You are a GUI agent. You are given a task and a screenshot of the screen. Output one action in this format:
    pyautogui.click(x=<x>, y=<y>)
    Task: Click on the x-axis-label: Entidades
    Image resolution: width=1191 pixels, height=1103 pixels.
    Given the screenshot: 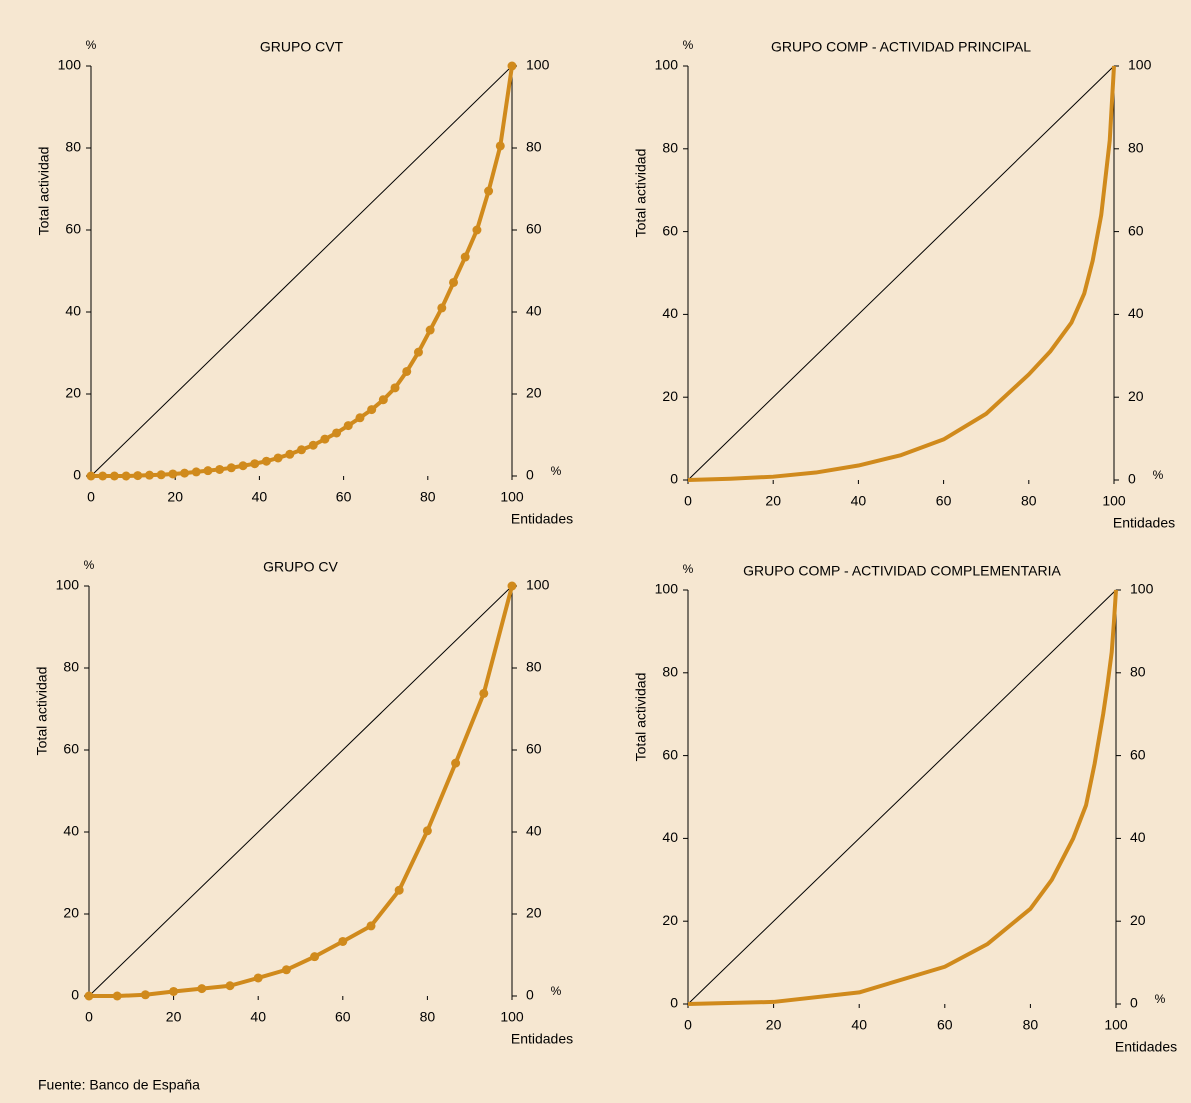 What is the action you would take?
    pyautogui.click(x=542, y=1039)
    